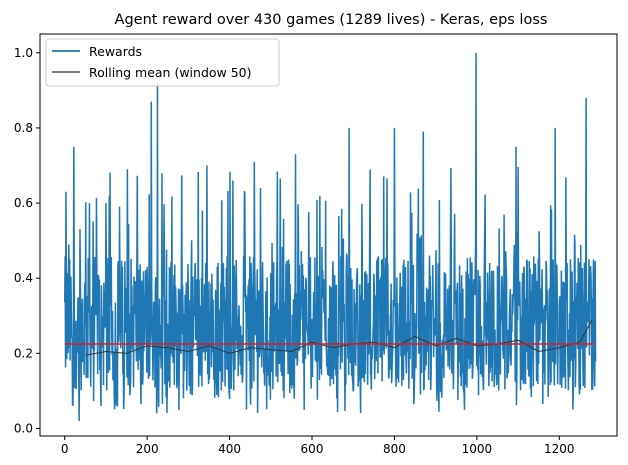 Image resolution: width=628 pixels, height=465 pixels. Describe the element at coordinates (394, 449) in the screenshot. I see `x-tick-label: 800` at that location.